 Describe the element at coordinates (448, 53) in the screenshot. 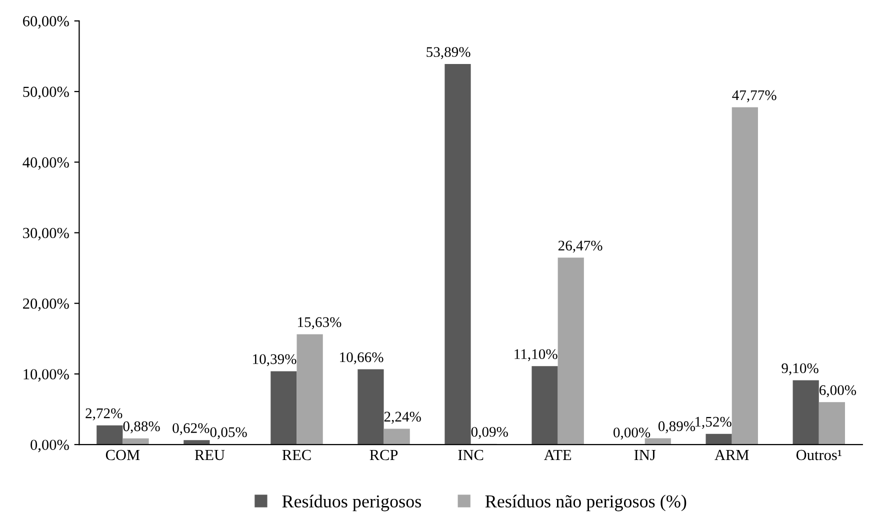

I see `data-label: 53,89%` at that location.